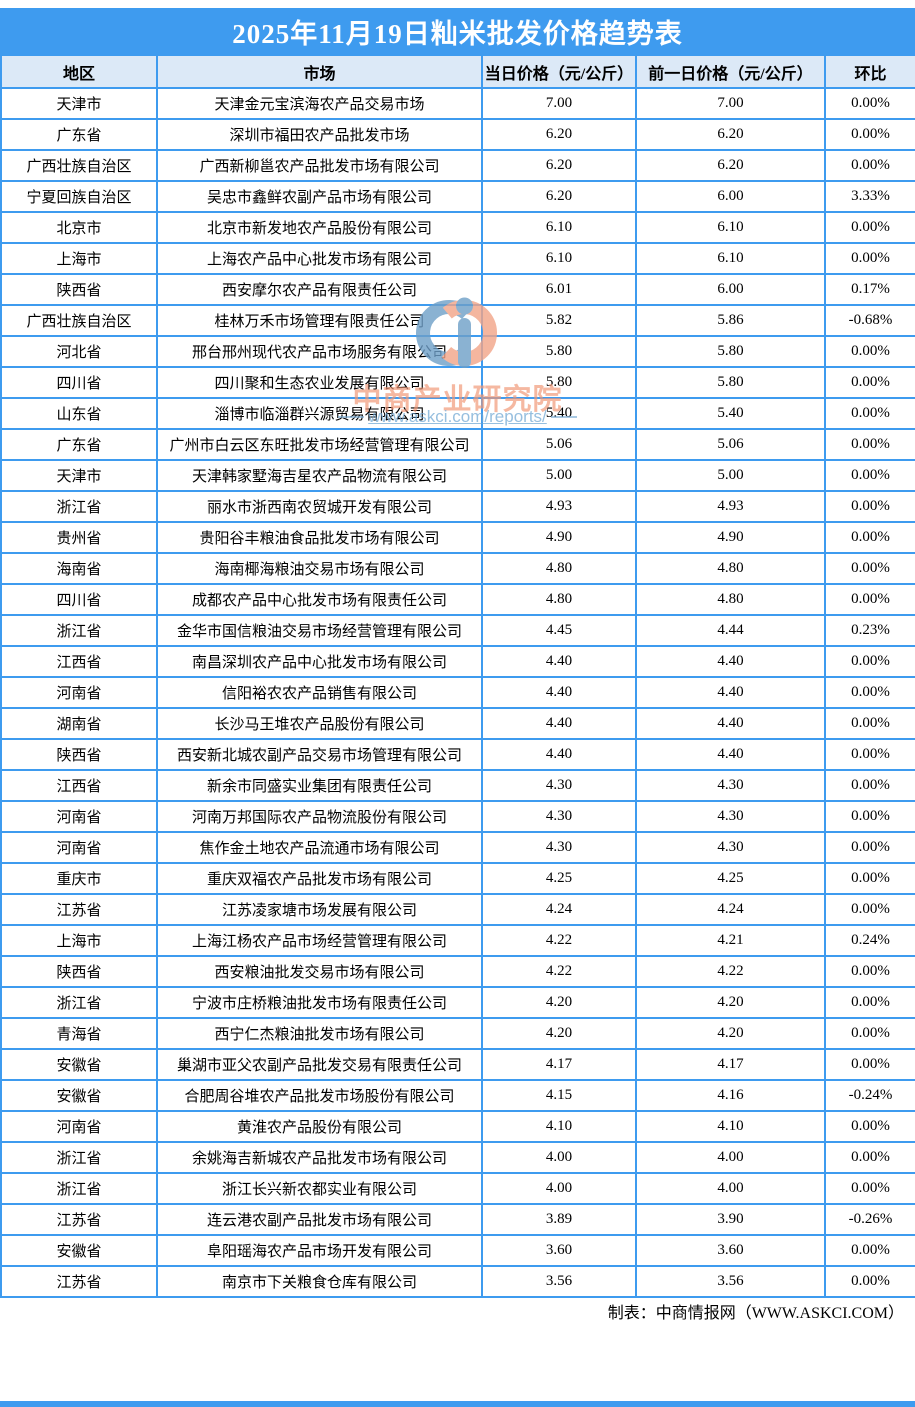 Image resolution: width=915 pixels, height=1407 pixels. I want to click on credit-note: 制表：中商情报网（WWW.ASKCI.COM）, so click(458, 1309).